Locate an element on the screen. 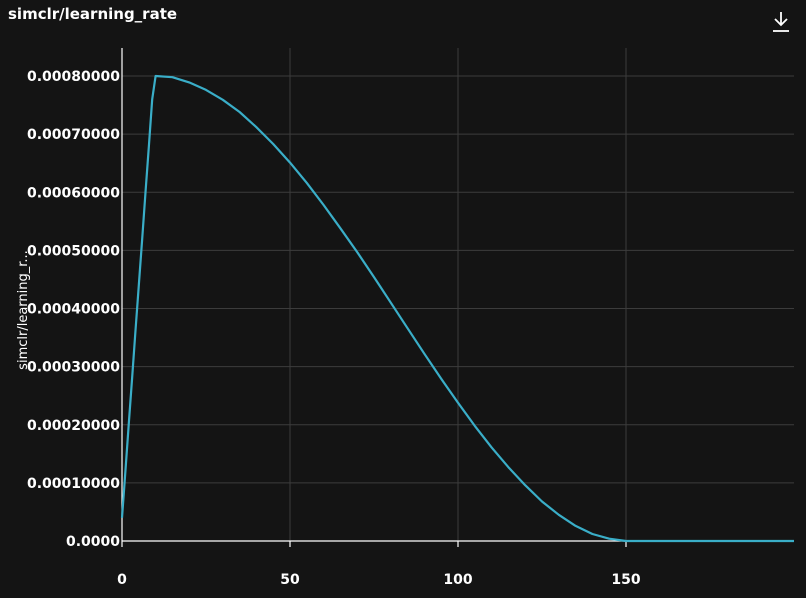 This screenshot has height=598, width=806. download-button is located at coordinates (781, 22).